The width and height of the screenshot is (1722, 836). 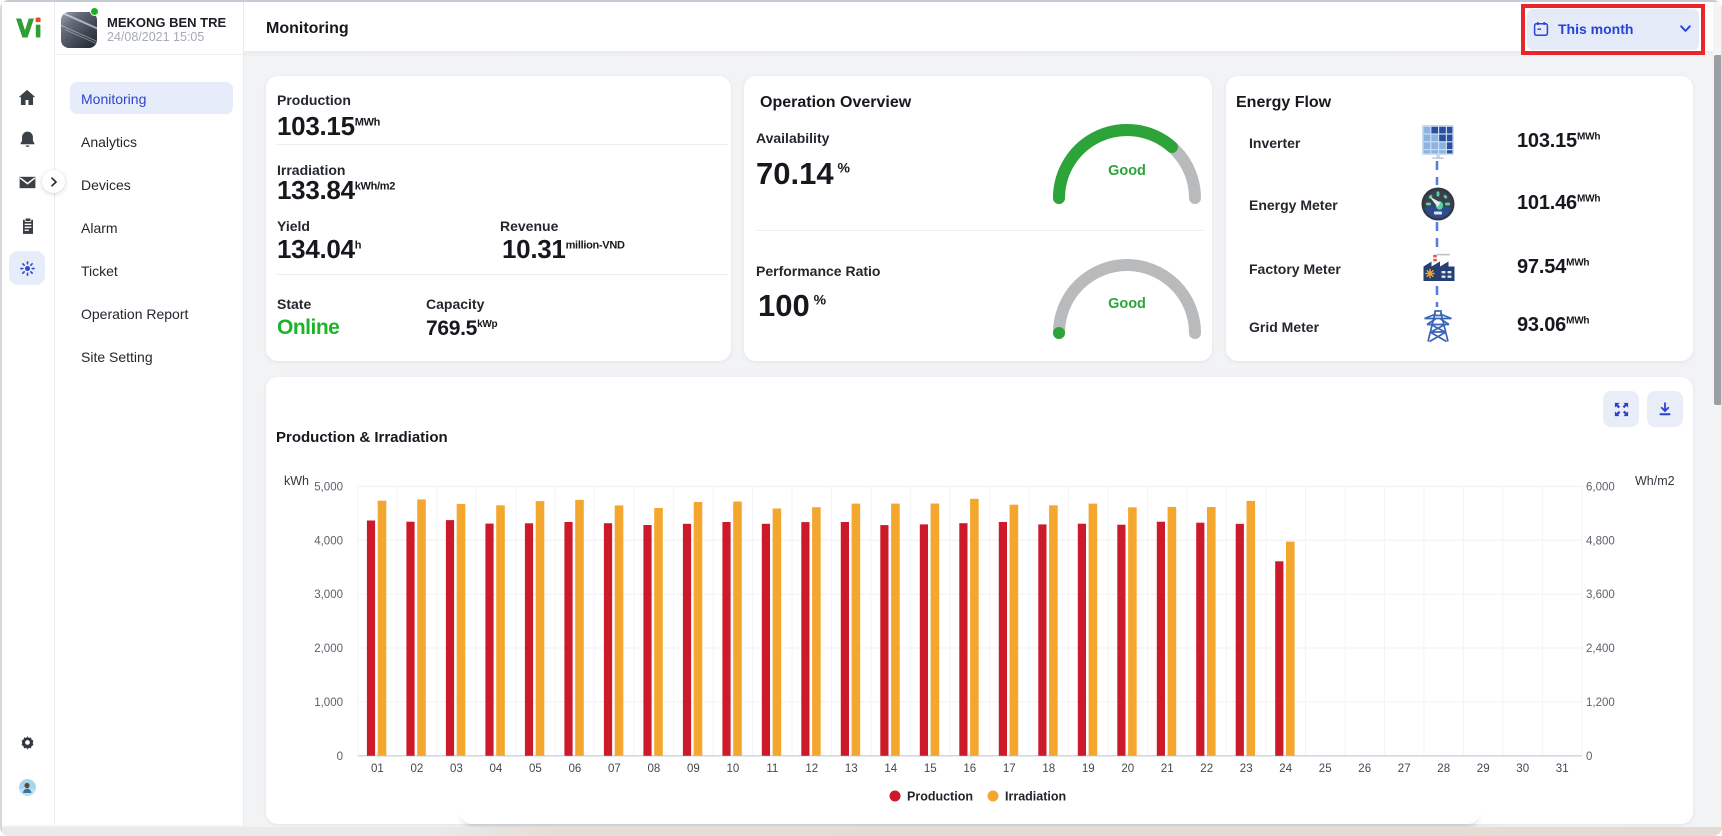 I want to click on svg-text: 23, so click(x=1246, y=769).